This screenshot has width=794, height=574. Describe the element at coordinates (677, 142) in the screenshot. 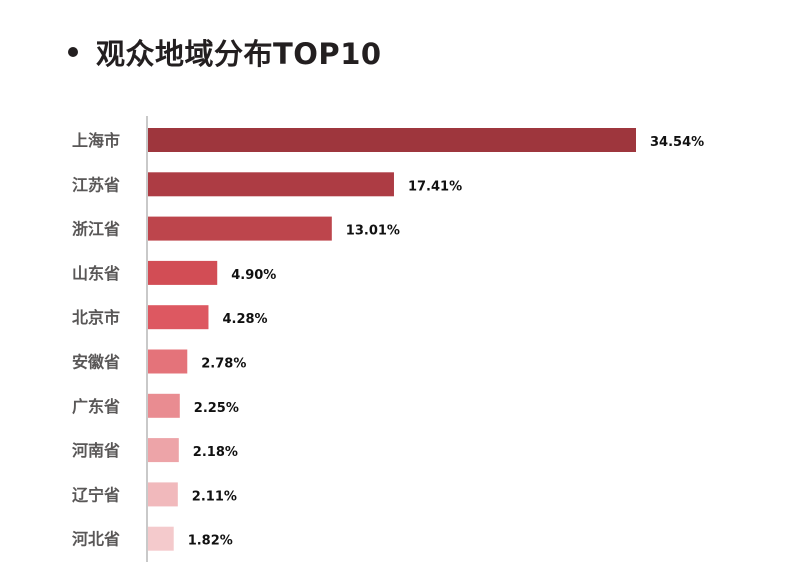

I see `data-label: 34.54%` at that location.